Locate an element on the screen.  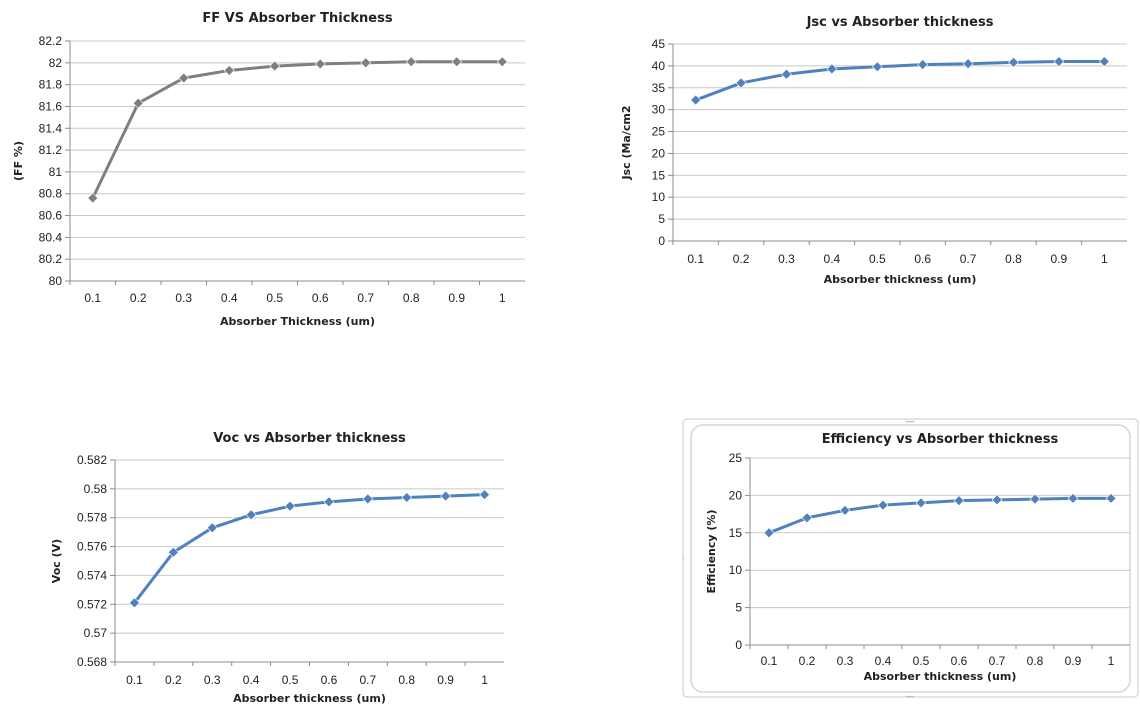
voc-x-tick-label: 0.7 is located at coordinates (368, 680).